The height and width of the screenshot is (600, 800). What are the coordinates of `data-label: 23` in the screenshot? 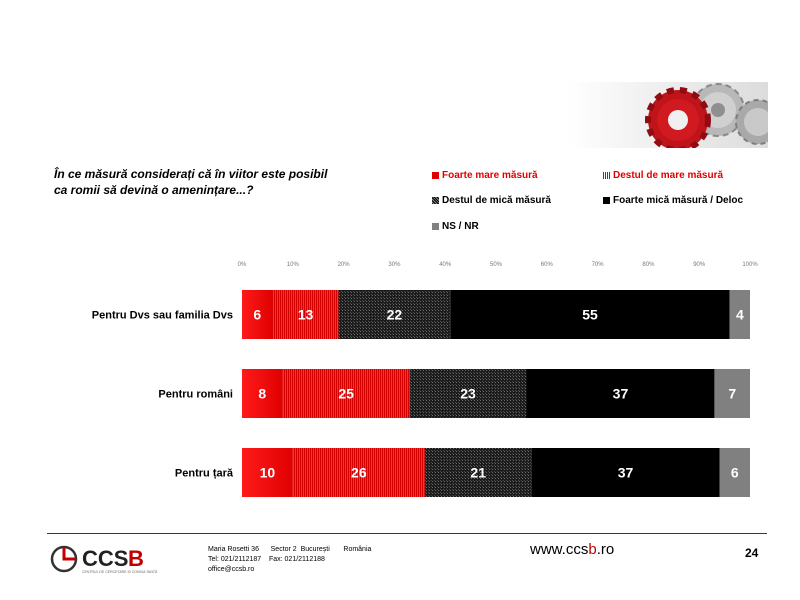 It's located at (468, 394).